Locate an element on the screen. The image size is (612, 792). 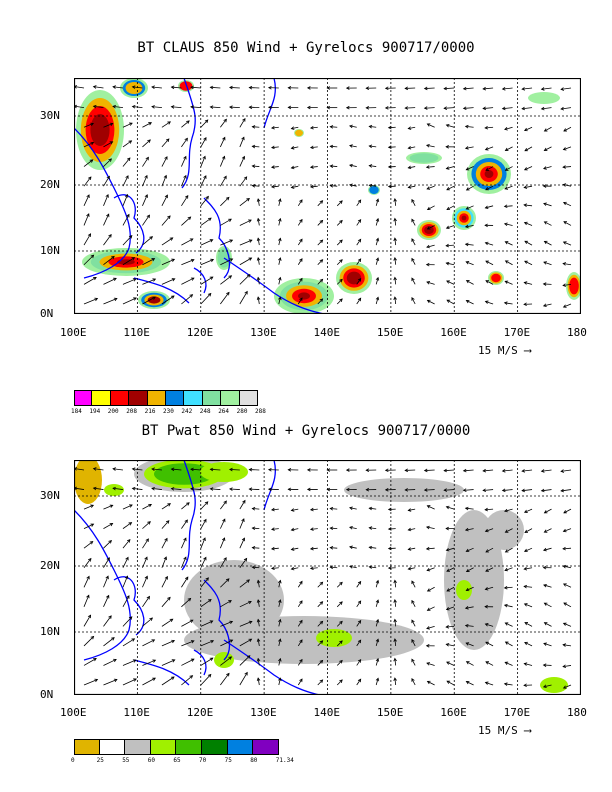
colorbar-label: 184 is located at coordinates (76, 411).